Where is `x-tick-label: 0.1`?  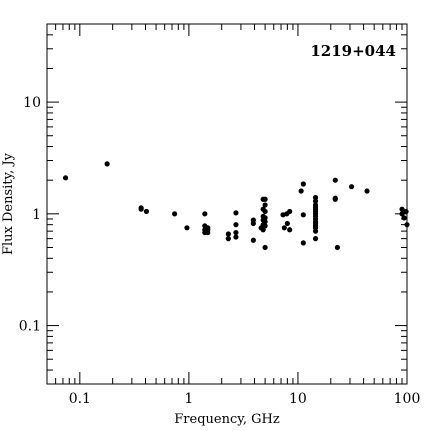 x-tick-label: 0.1 is located at coordinates (80, 399).